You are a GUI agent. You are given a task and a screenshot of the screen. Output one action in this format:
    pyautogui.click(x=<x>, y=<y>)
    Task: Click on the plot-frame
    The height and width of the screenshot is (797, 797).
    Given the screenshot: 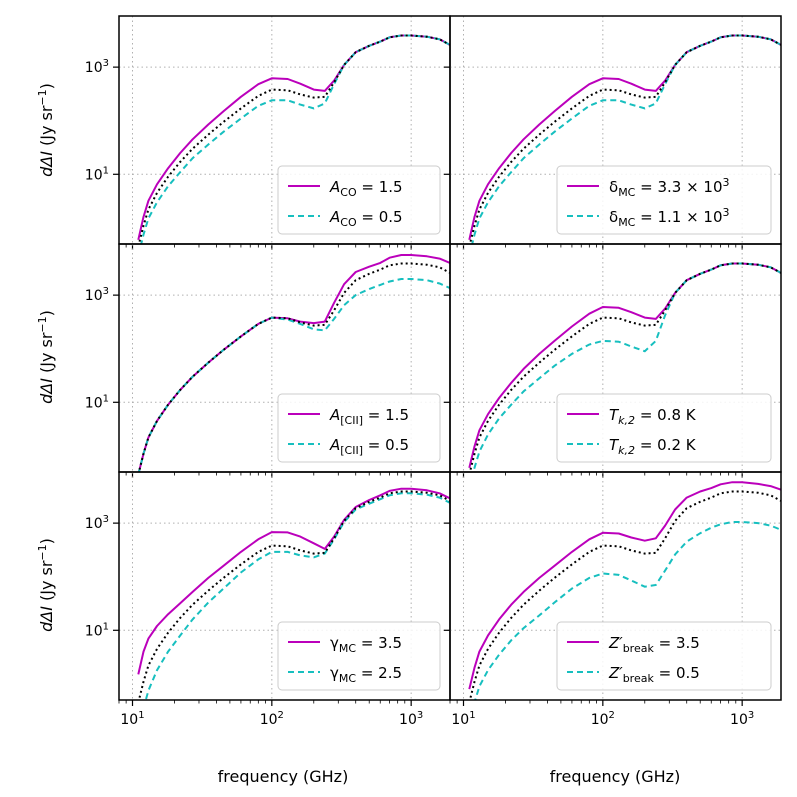 What is the action you would take?
    pyautogui.click(x=615, y=586)
    